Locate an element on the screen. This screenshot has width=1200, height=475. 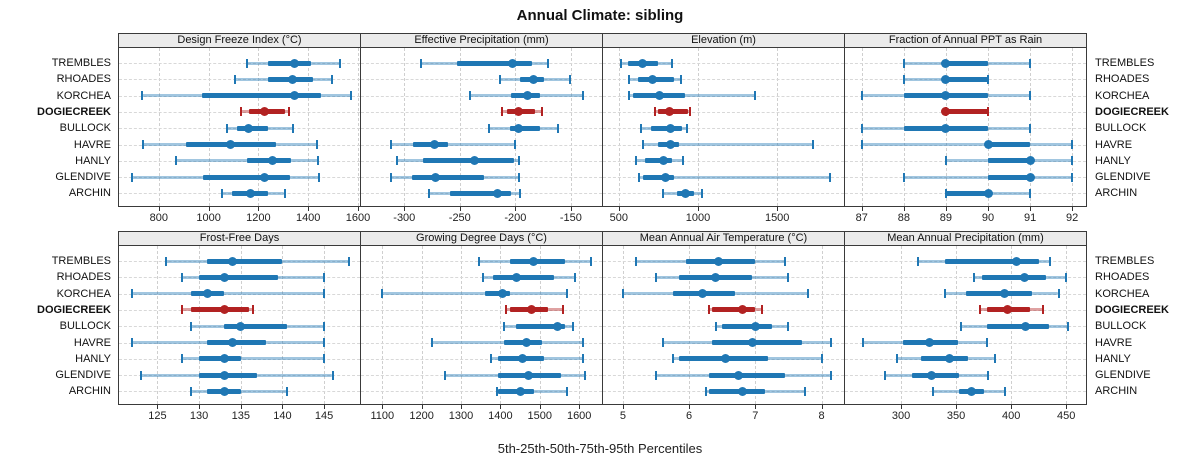
panel-strip: Fraction of Annual PPT as Rain is located at coordinates (965, 40).